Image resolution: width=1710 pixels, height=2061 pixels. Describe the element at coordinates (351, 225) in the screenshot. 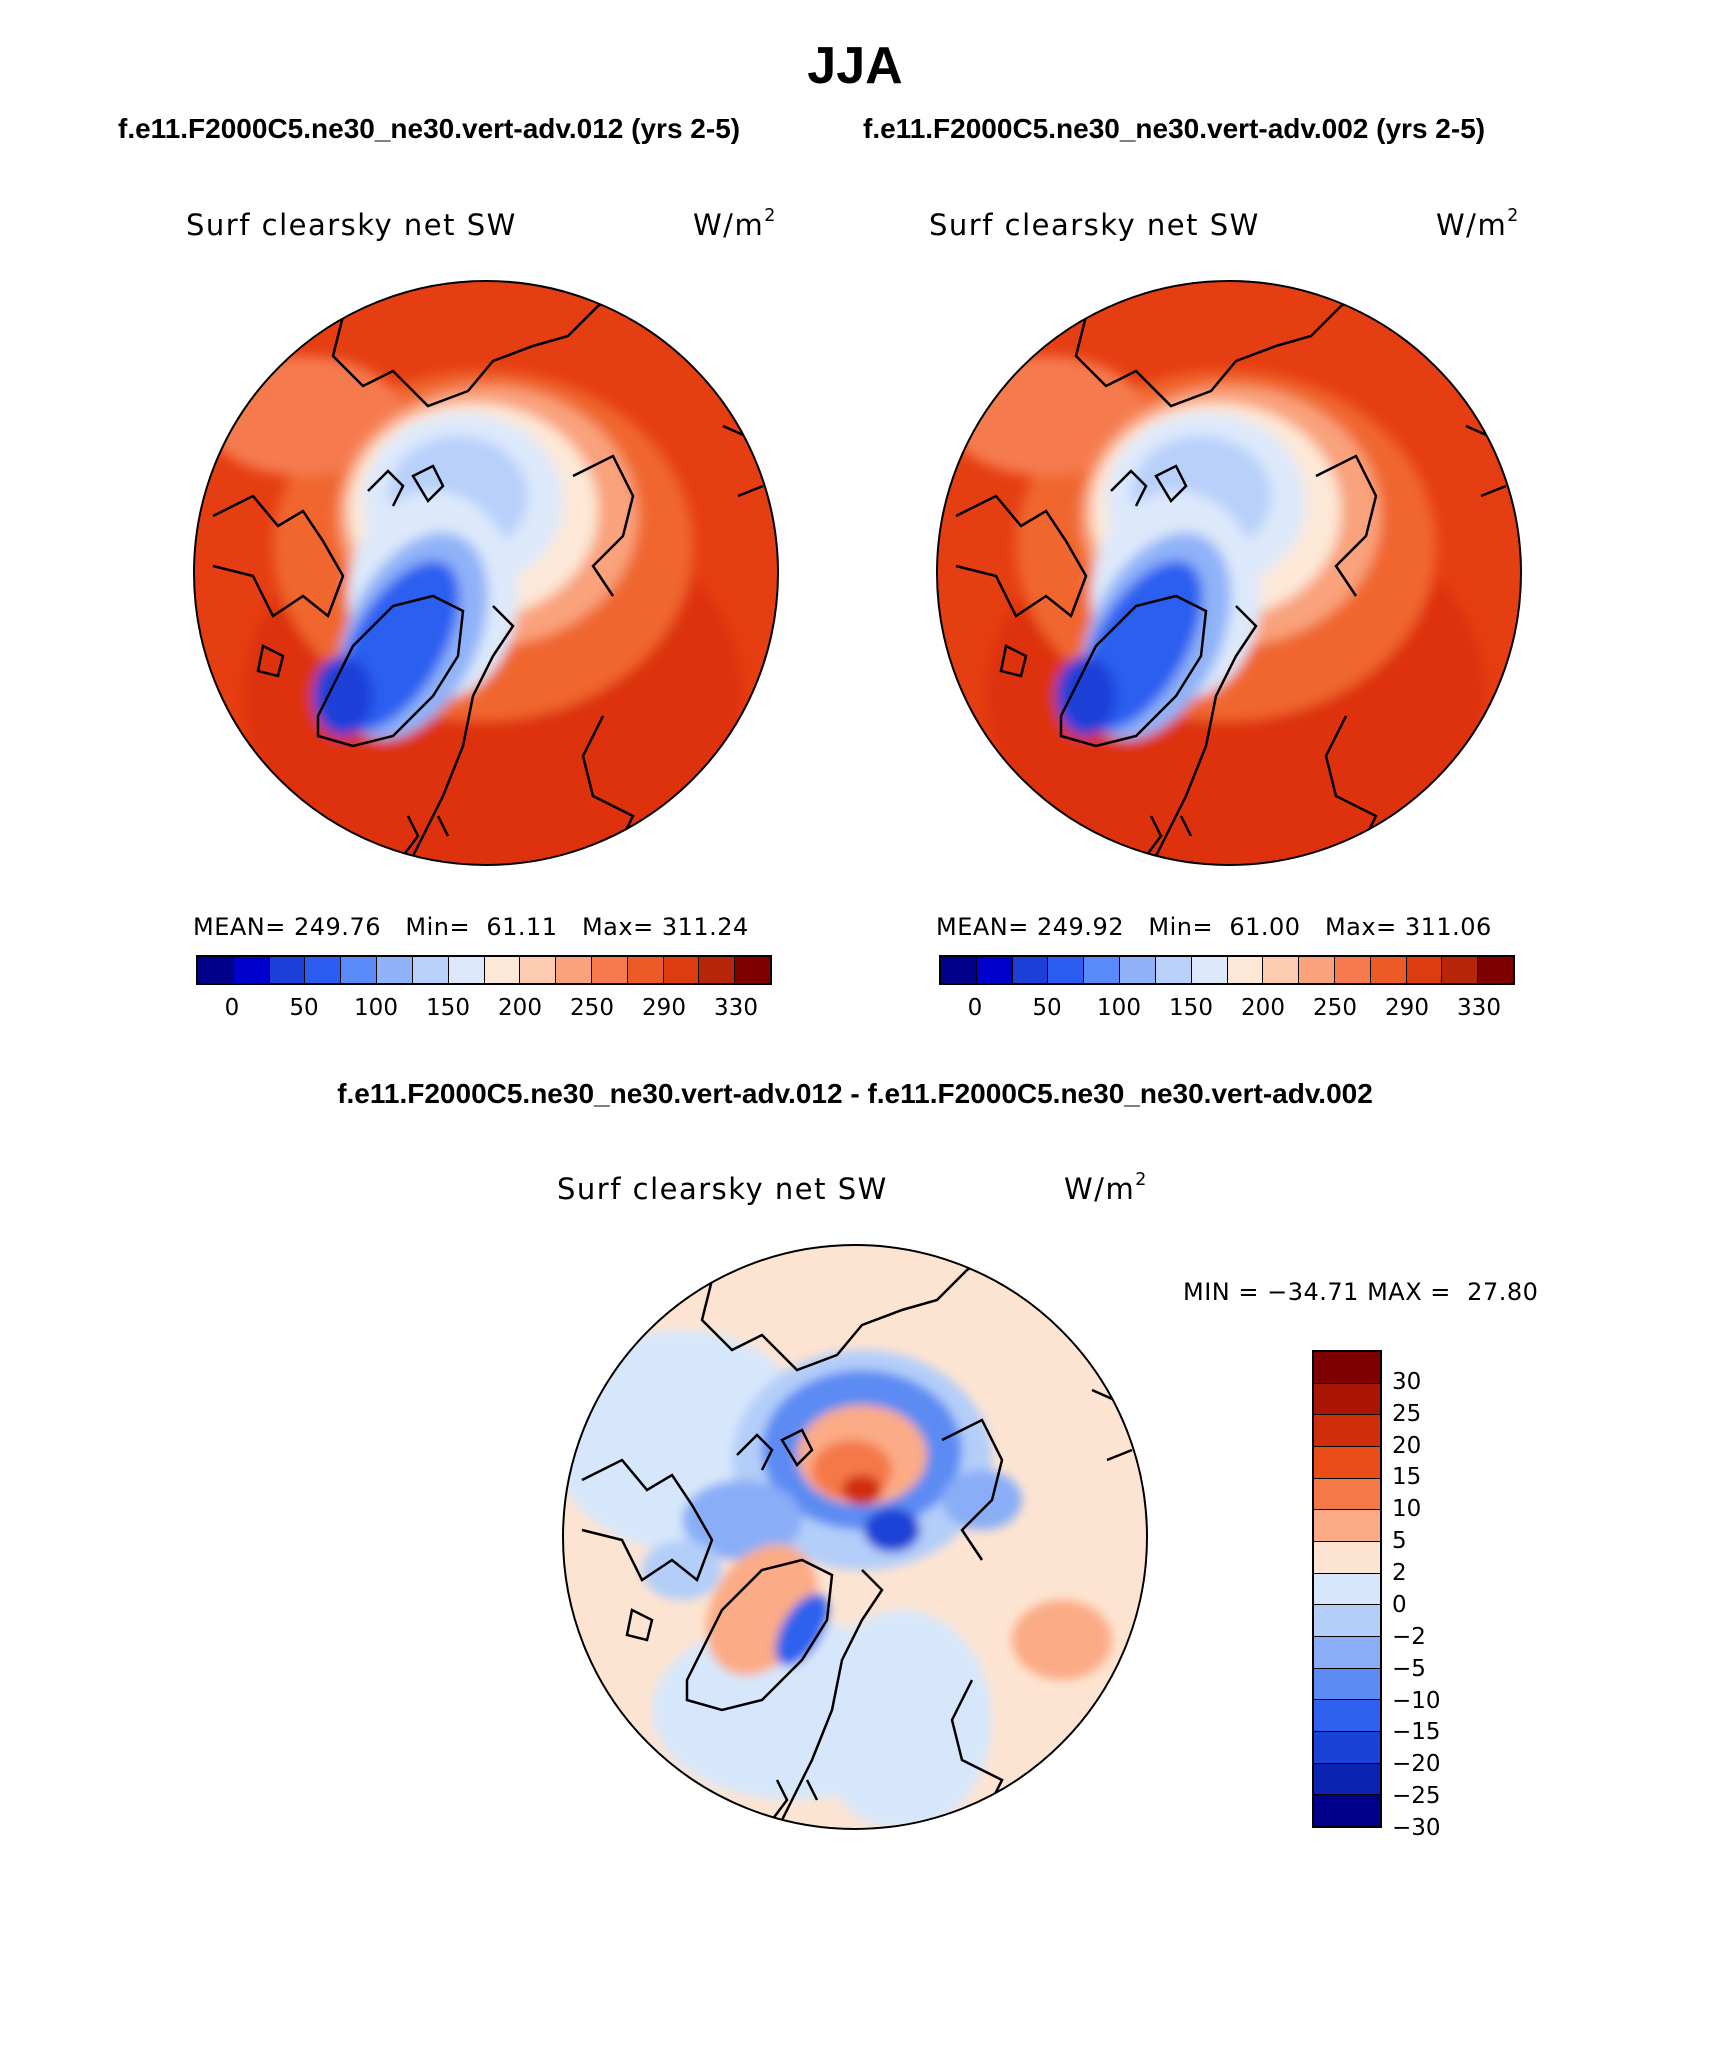

I see `left-variable-label: Surf clearsky net SW` at that location.